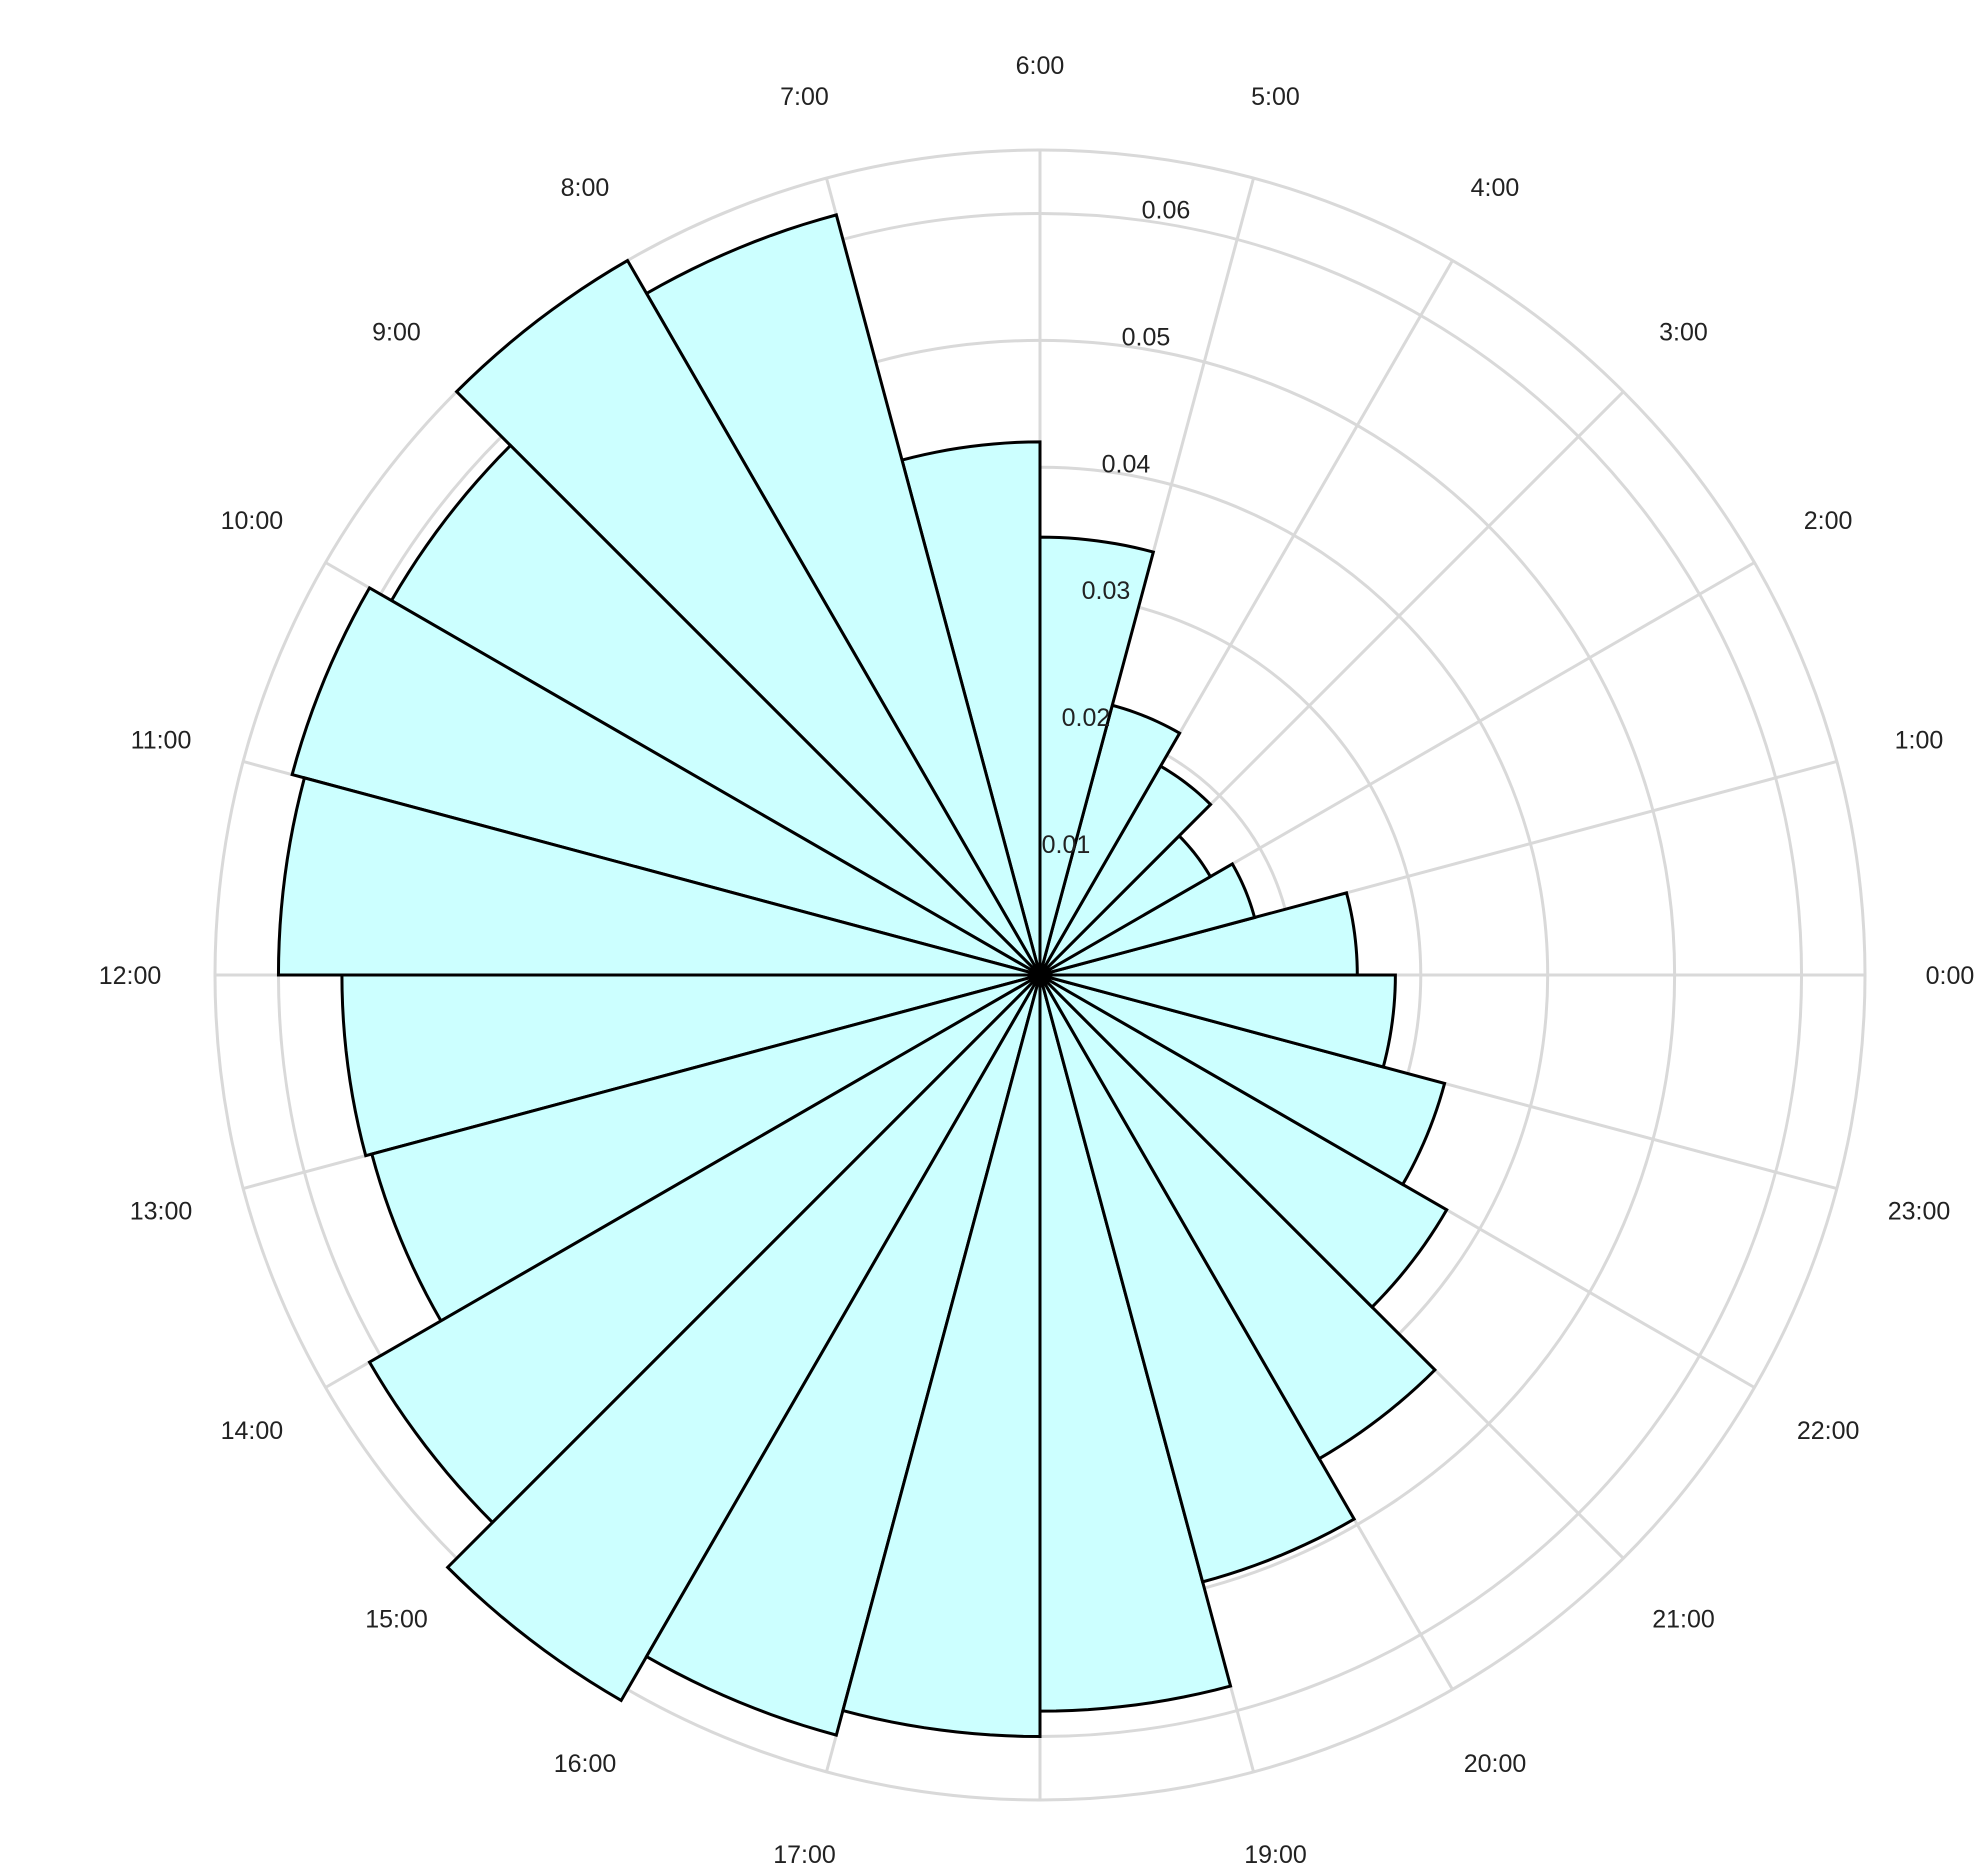  I want to click on angular-tick-label: 3:00, so click(1683, 333).